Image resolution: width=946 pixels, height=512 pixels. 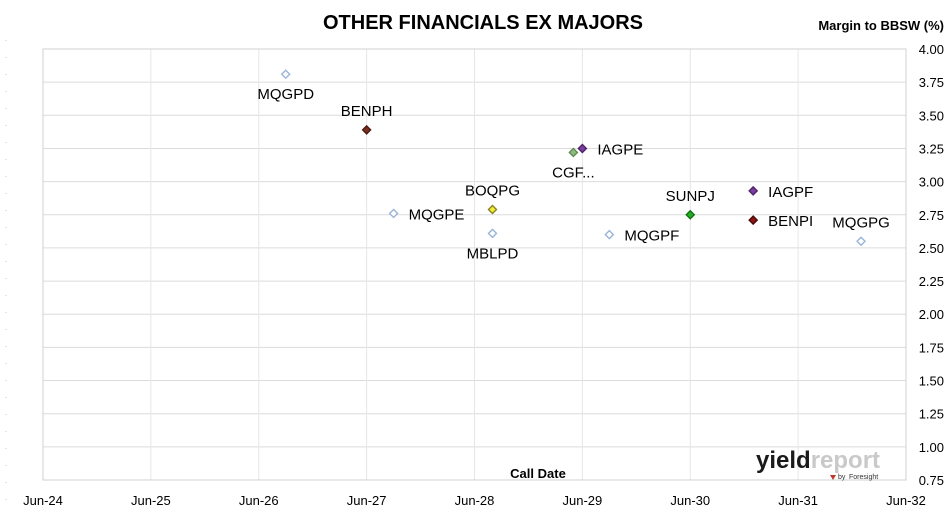 I want to click on y-tick-label: 2.75, so click(x=931, y=215).